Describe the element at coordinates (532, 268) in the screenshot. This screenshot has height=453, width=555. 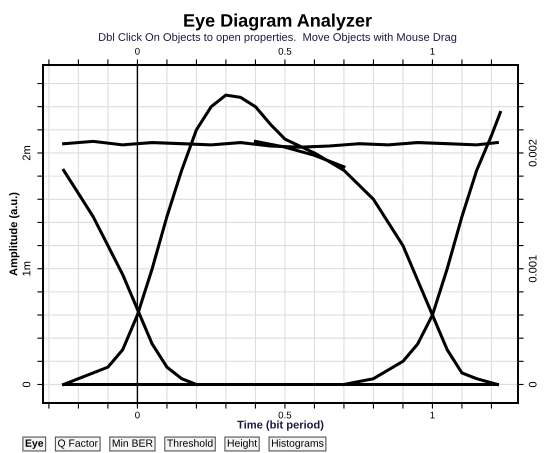
I see `y2-tick-label: 0.001` at that location.